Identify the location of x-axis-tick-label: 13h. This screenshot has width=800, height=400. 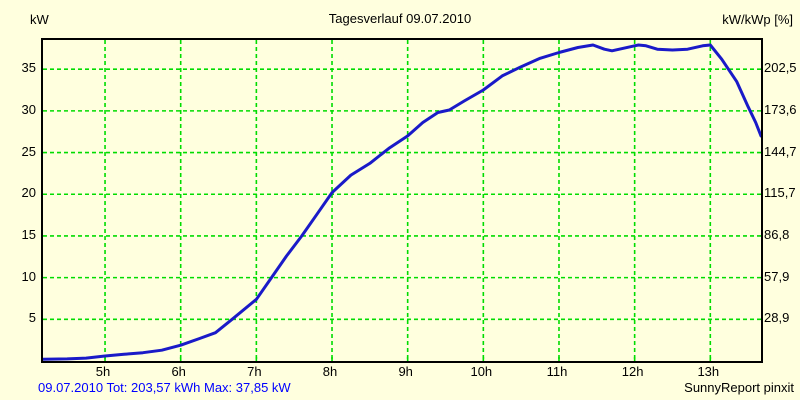
(708, 371).